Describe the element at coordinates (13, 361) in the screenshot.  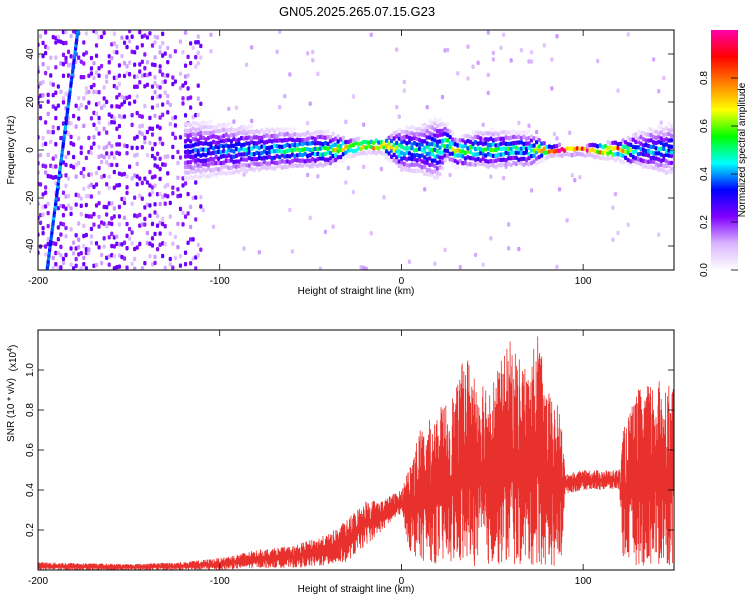
I see `snr-scale-prefix: (x10` at that location.